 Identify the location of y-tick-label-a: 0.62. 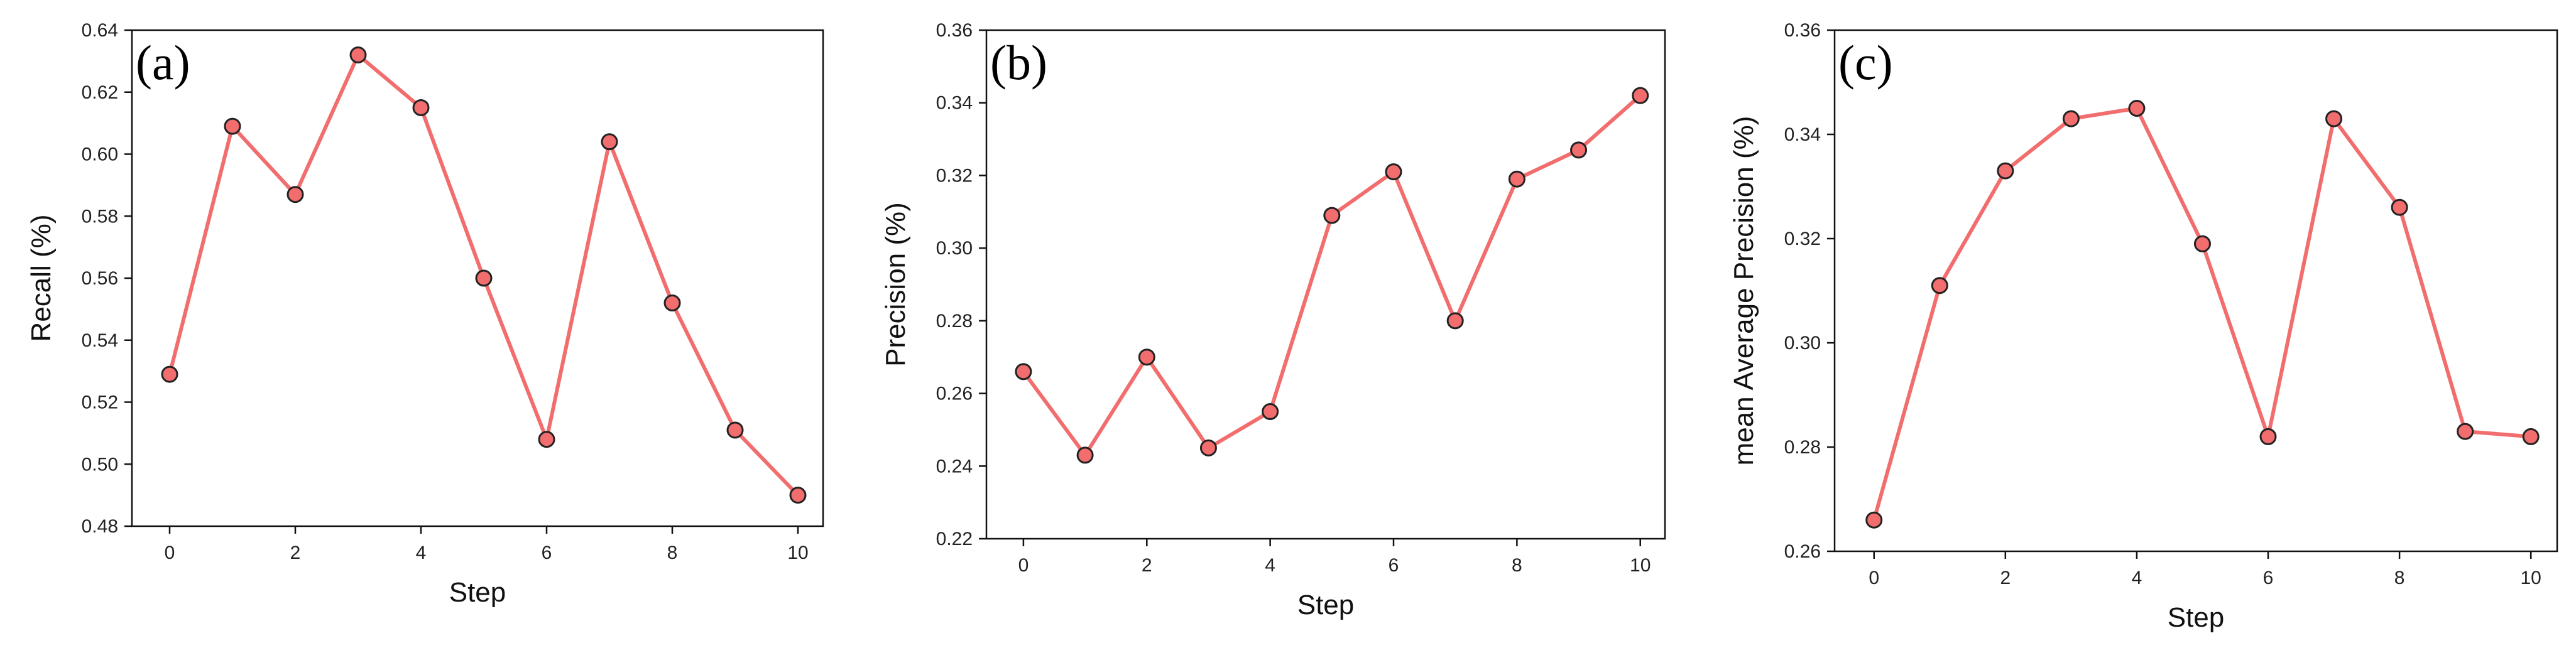
(100, 92).